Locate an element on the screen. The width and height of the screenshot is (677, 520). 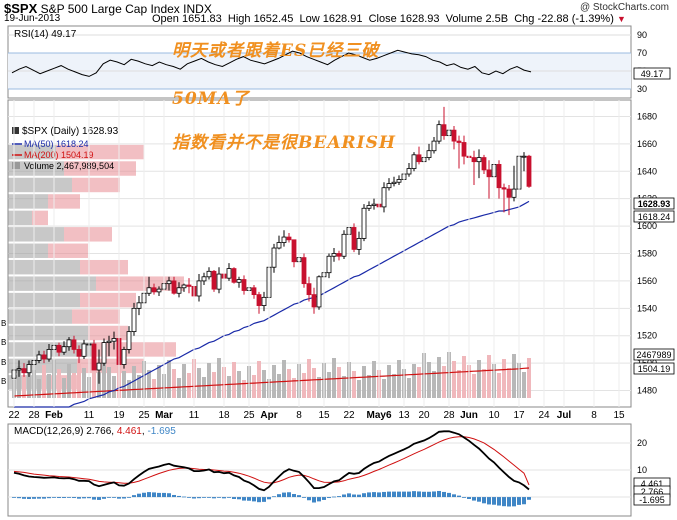
price-y-tick-label: 1640 is located at coordinates (647, 171).